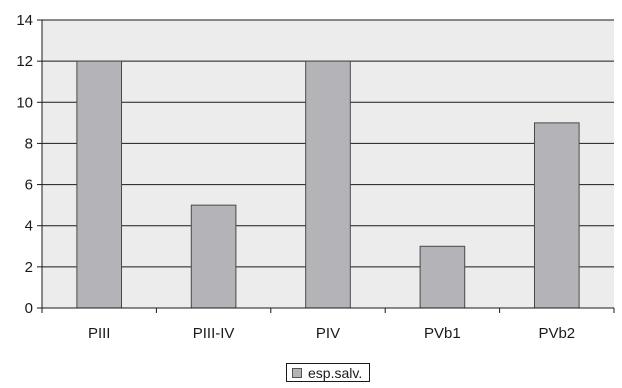  Describe the element at coordinates (214, 333) in the screenshot. I see `x-tick-label: PIII-IV` at that location.